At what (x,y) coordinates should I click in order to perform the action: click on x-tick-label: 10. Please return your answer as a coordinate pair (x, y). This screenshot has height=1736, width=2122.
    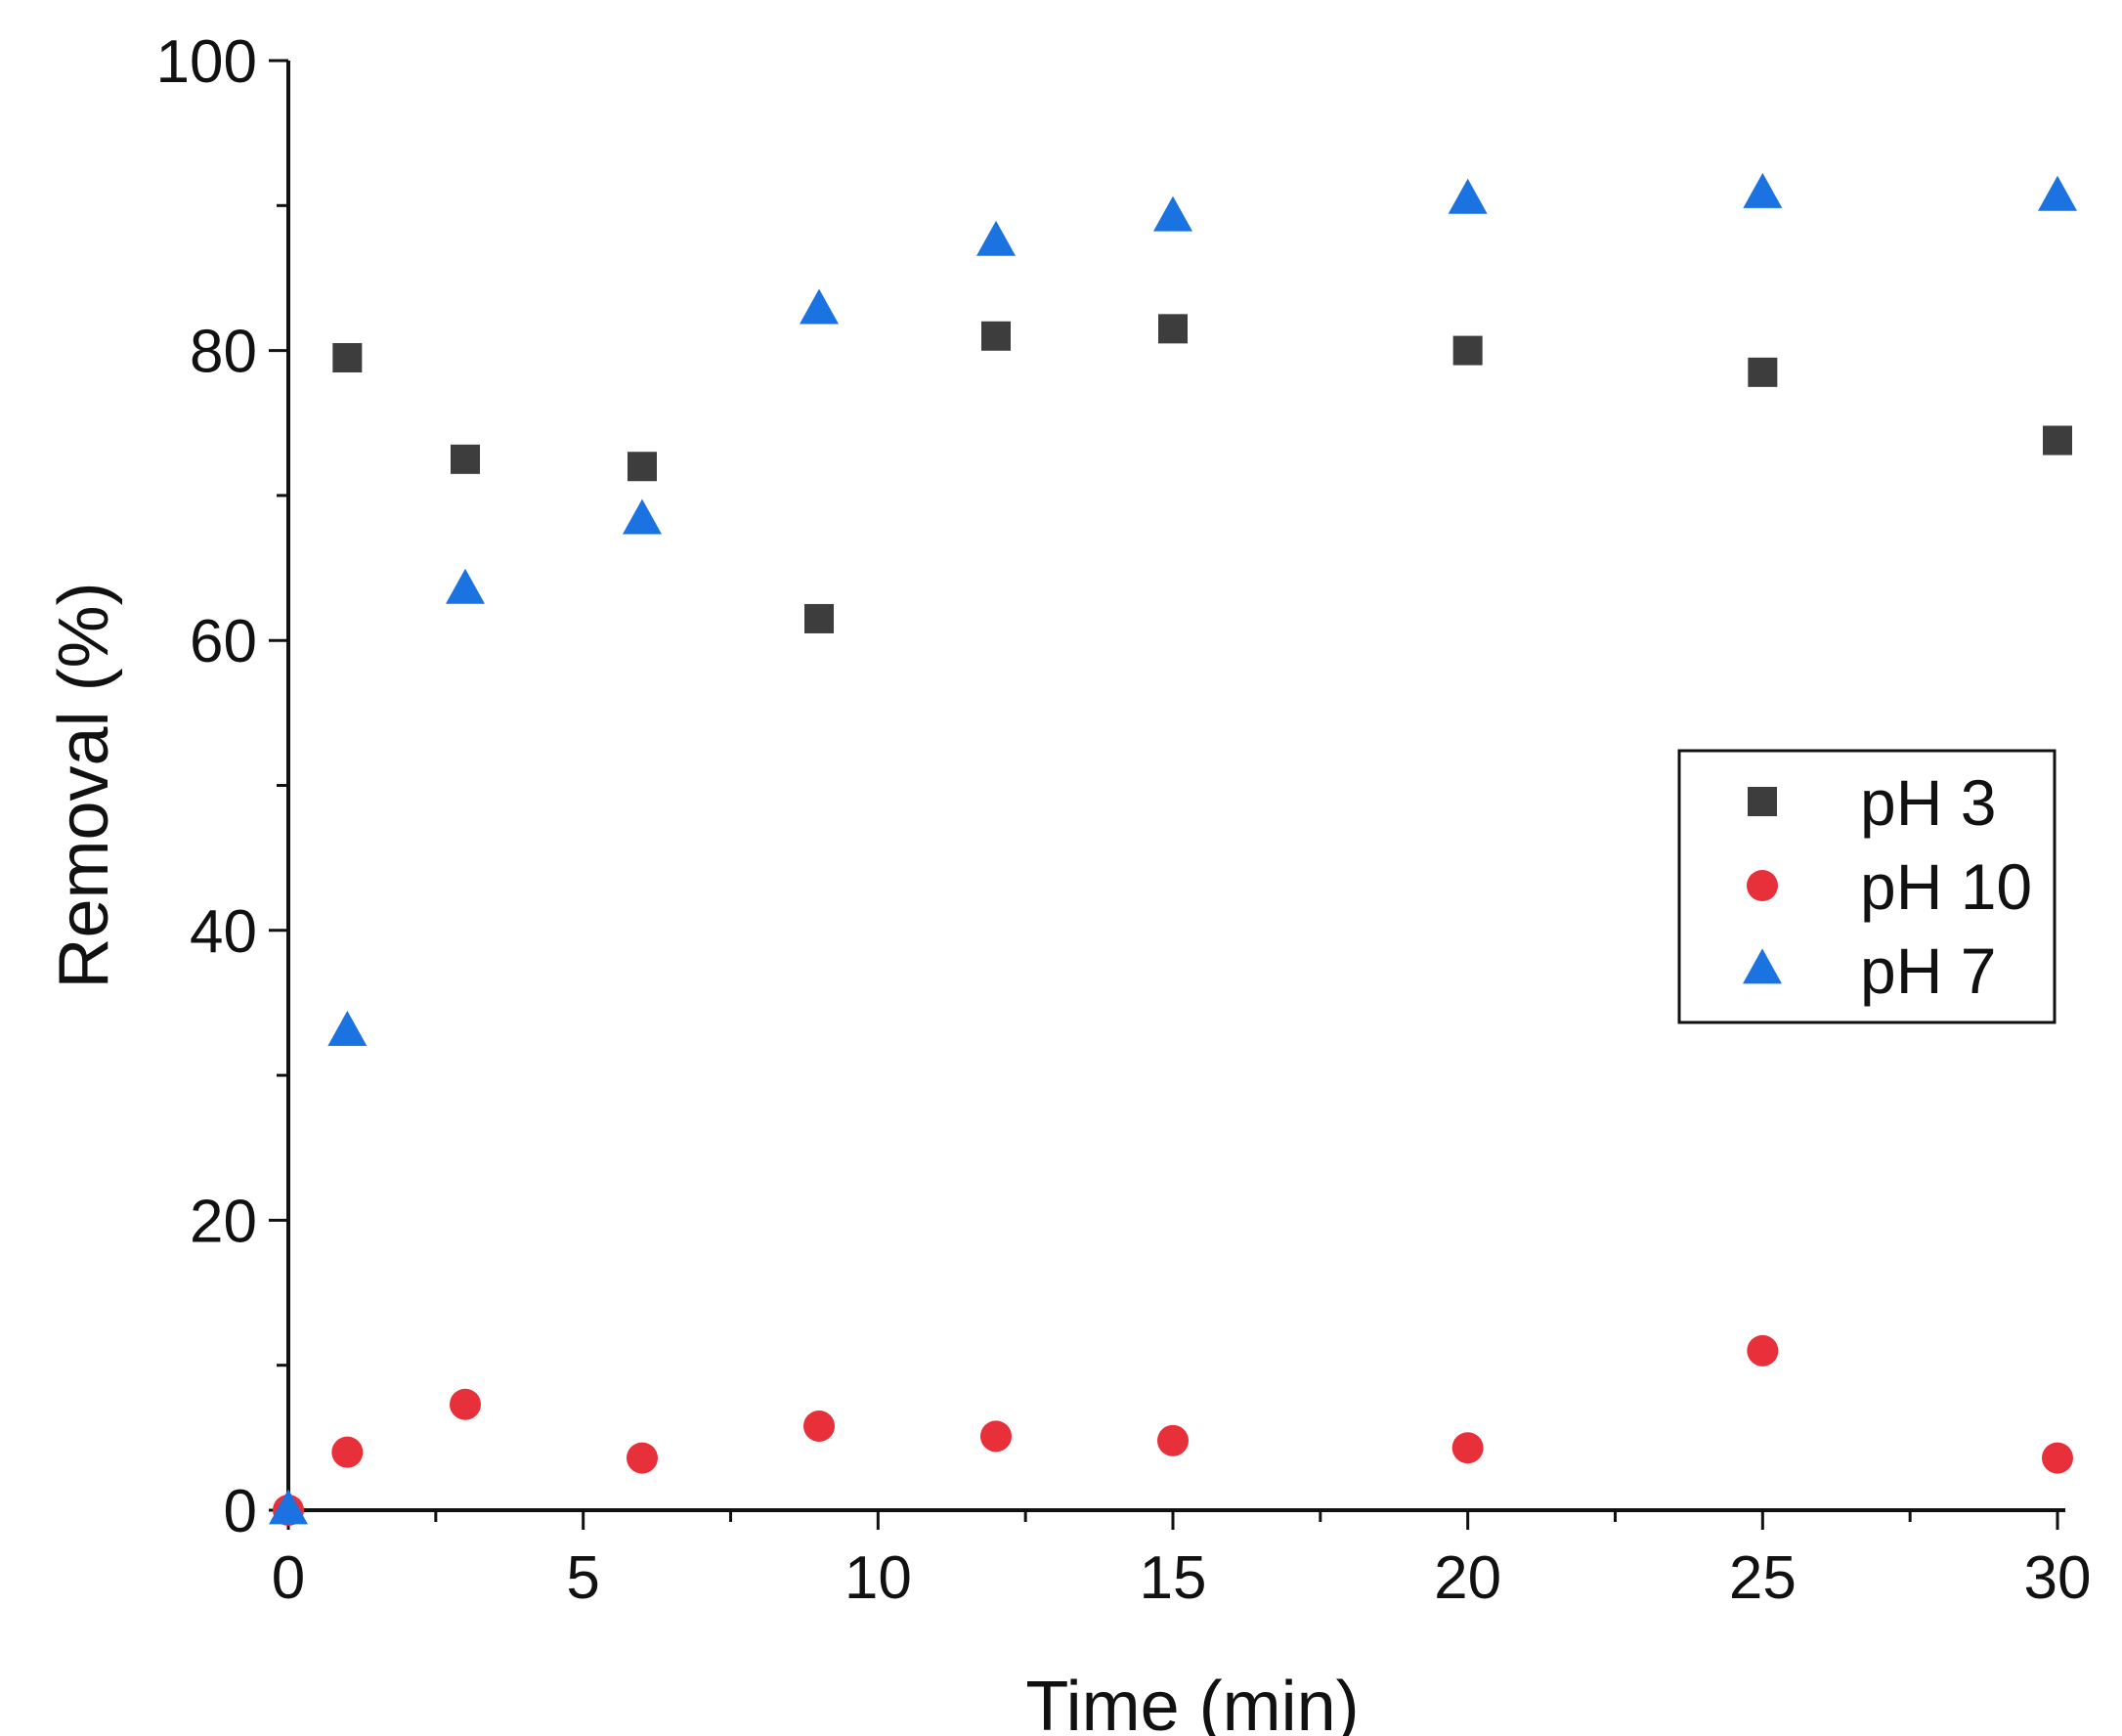
    Looking at the image, I should click on (878, 1578).